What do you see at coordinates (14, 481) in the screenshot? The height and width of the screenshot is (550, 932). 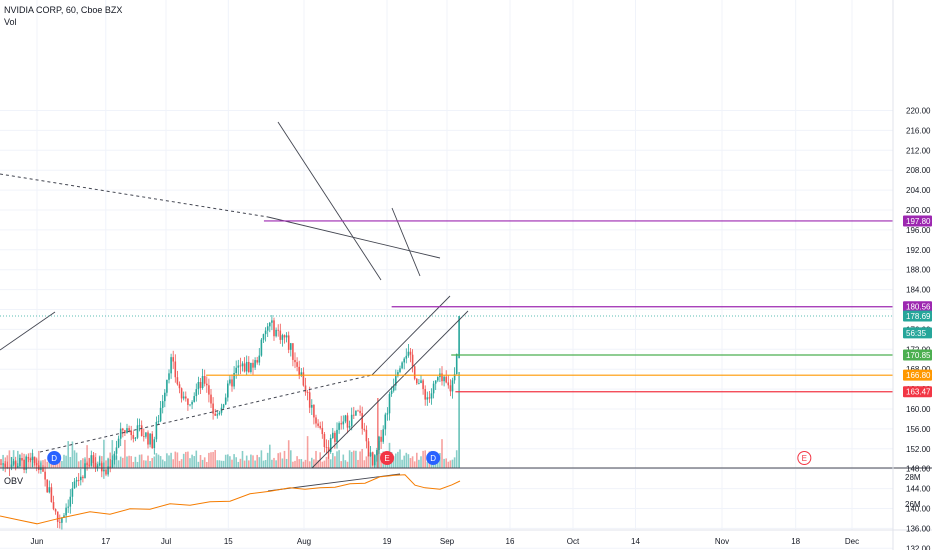 I see `obv-legend: OBV` at bounding box center [14, 481].